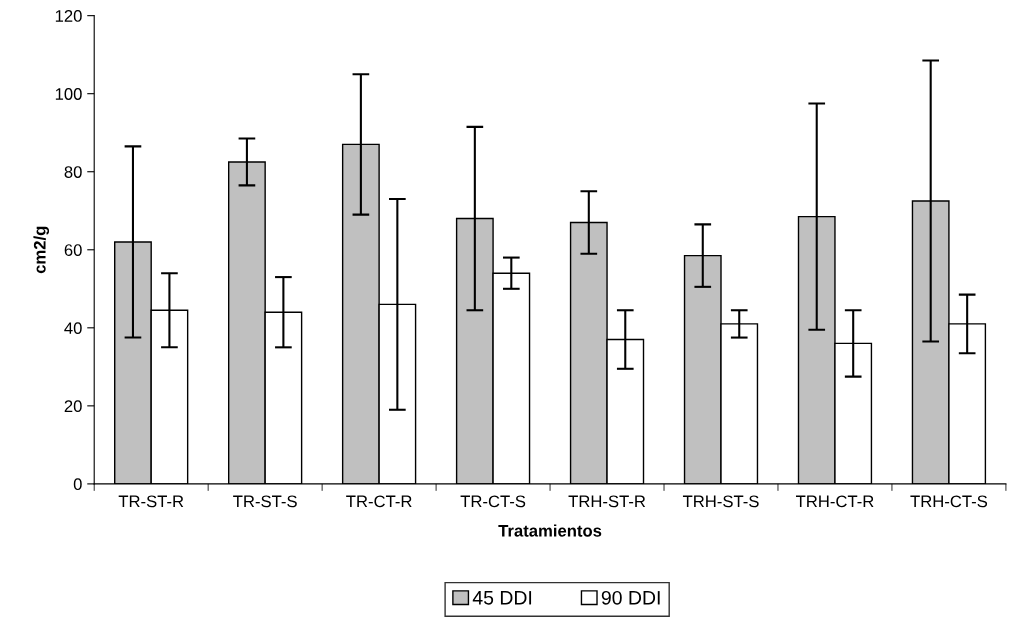 This screenshot has width=1013, height=626. What do you see at coordinates (73, 250) in the screenshot?
I see `y-tick-label: 60` at bounding box center [73, 250].